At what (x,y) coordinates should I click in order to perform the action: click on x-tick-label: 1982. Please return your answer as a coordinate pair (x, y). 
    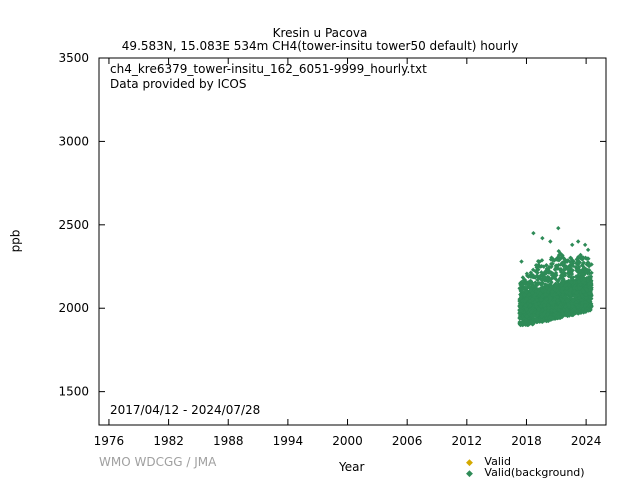
    Looking at the image, I should click on (168, 441).